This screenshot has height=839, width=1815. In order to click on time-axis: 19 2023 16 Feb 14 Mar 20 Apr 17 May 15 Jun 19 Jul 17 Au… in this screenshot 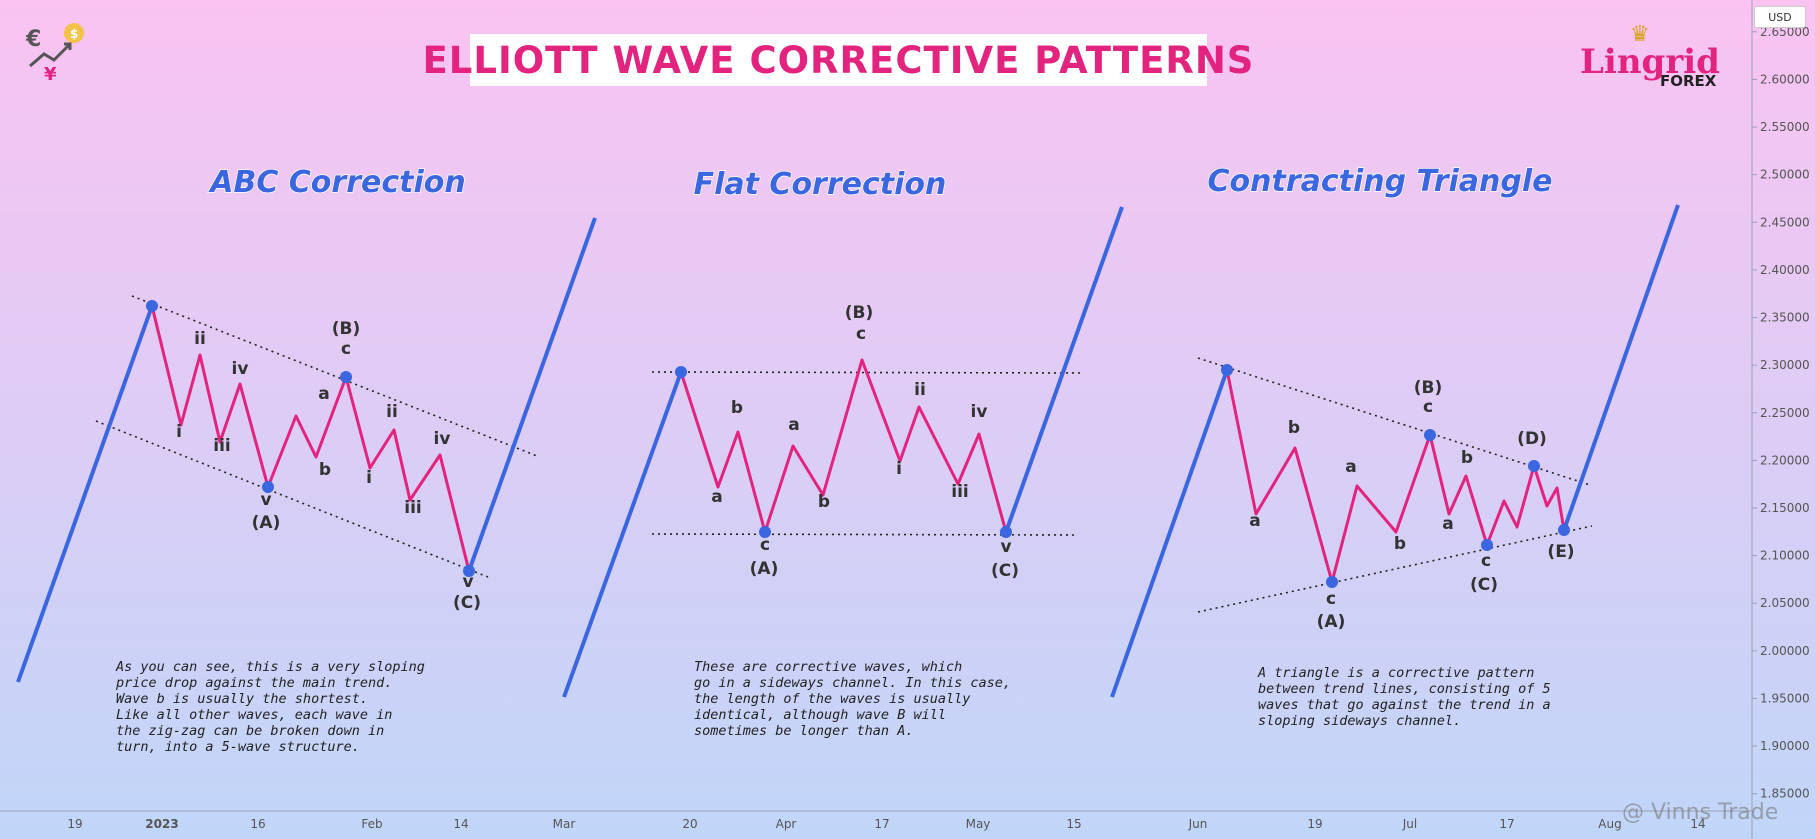, I will do `click(876, 820)`.